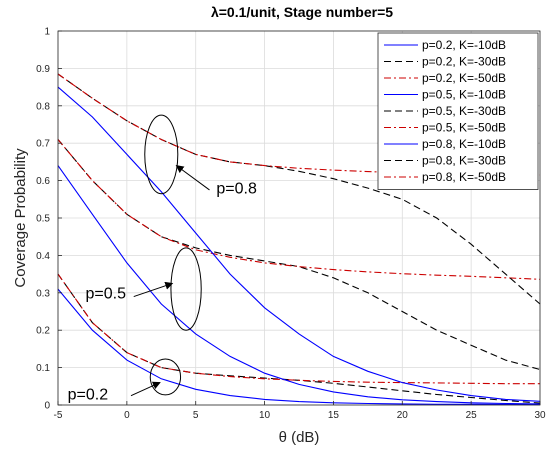 The height and width of the screenshot is (453, 554). Describe the element at coordinates (464, 128) in the screenshot. I see `legend-entry: p=0.5, K=-50dB` at that location.